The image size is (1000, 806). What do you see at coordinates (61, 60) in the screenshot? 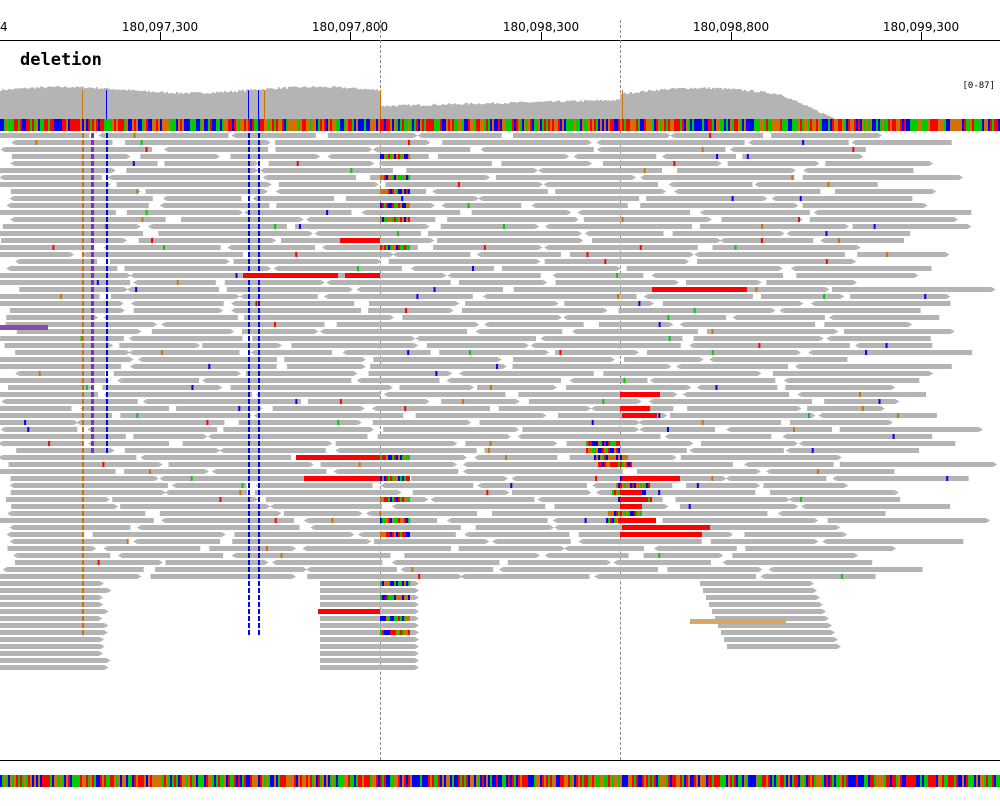
I see `track-name: deletion` at bounding box center [61, 60].